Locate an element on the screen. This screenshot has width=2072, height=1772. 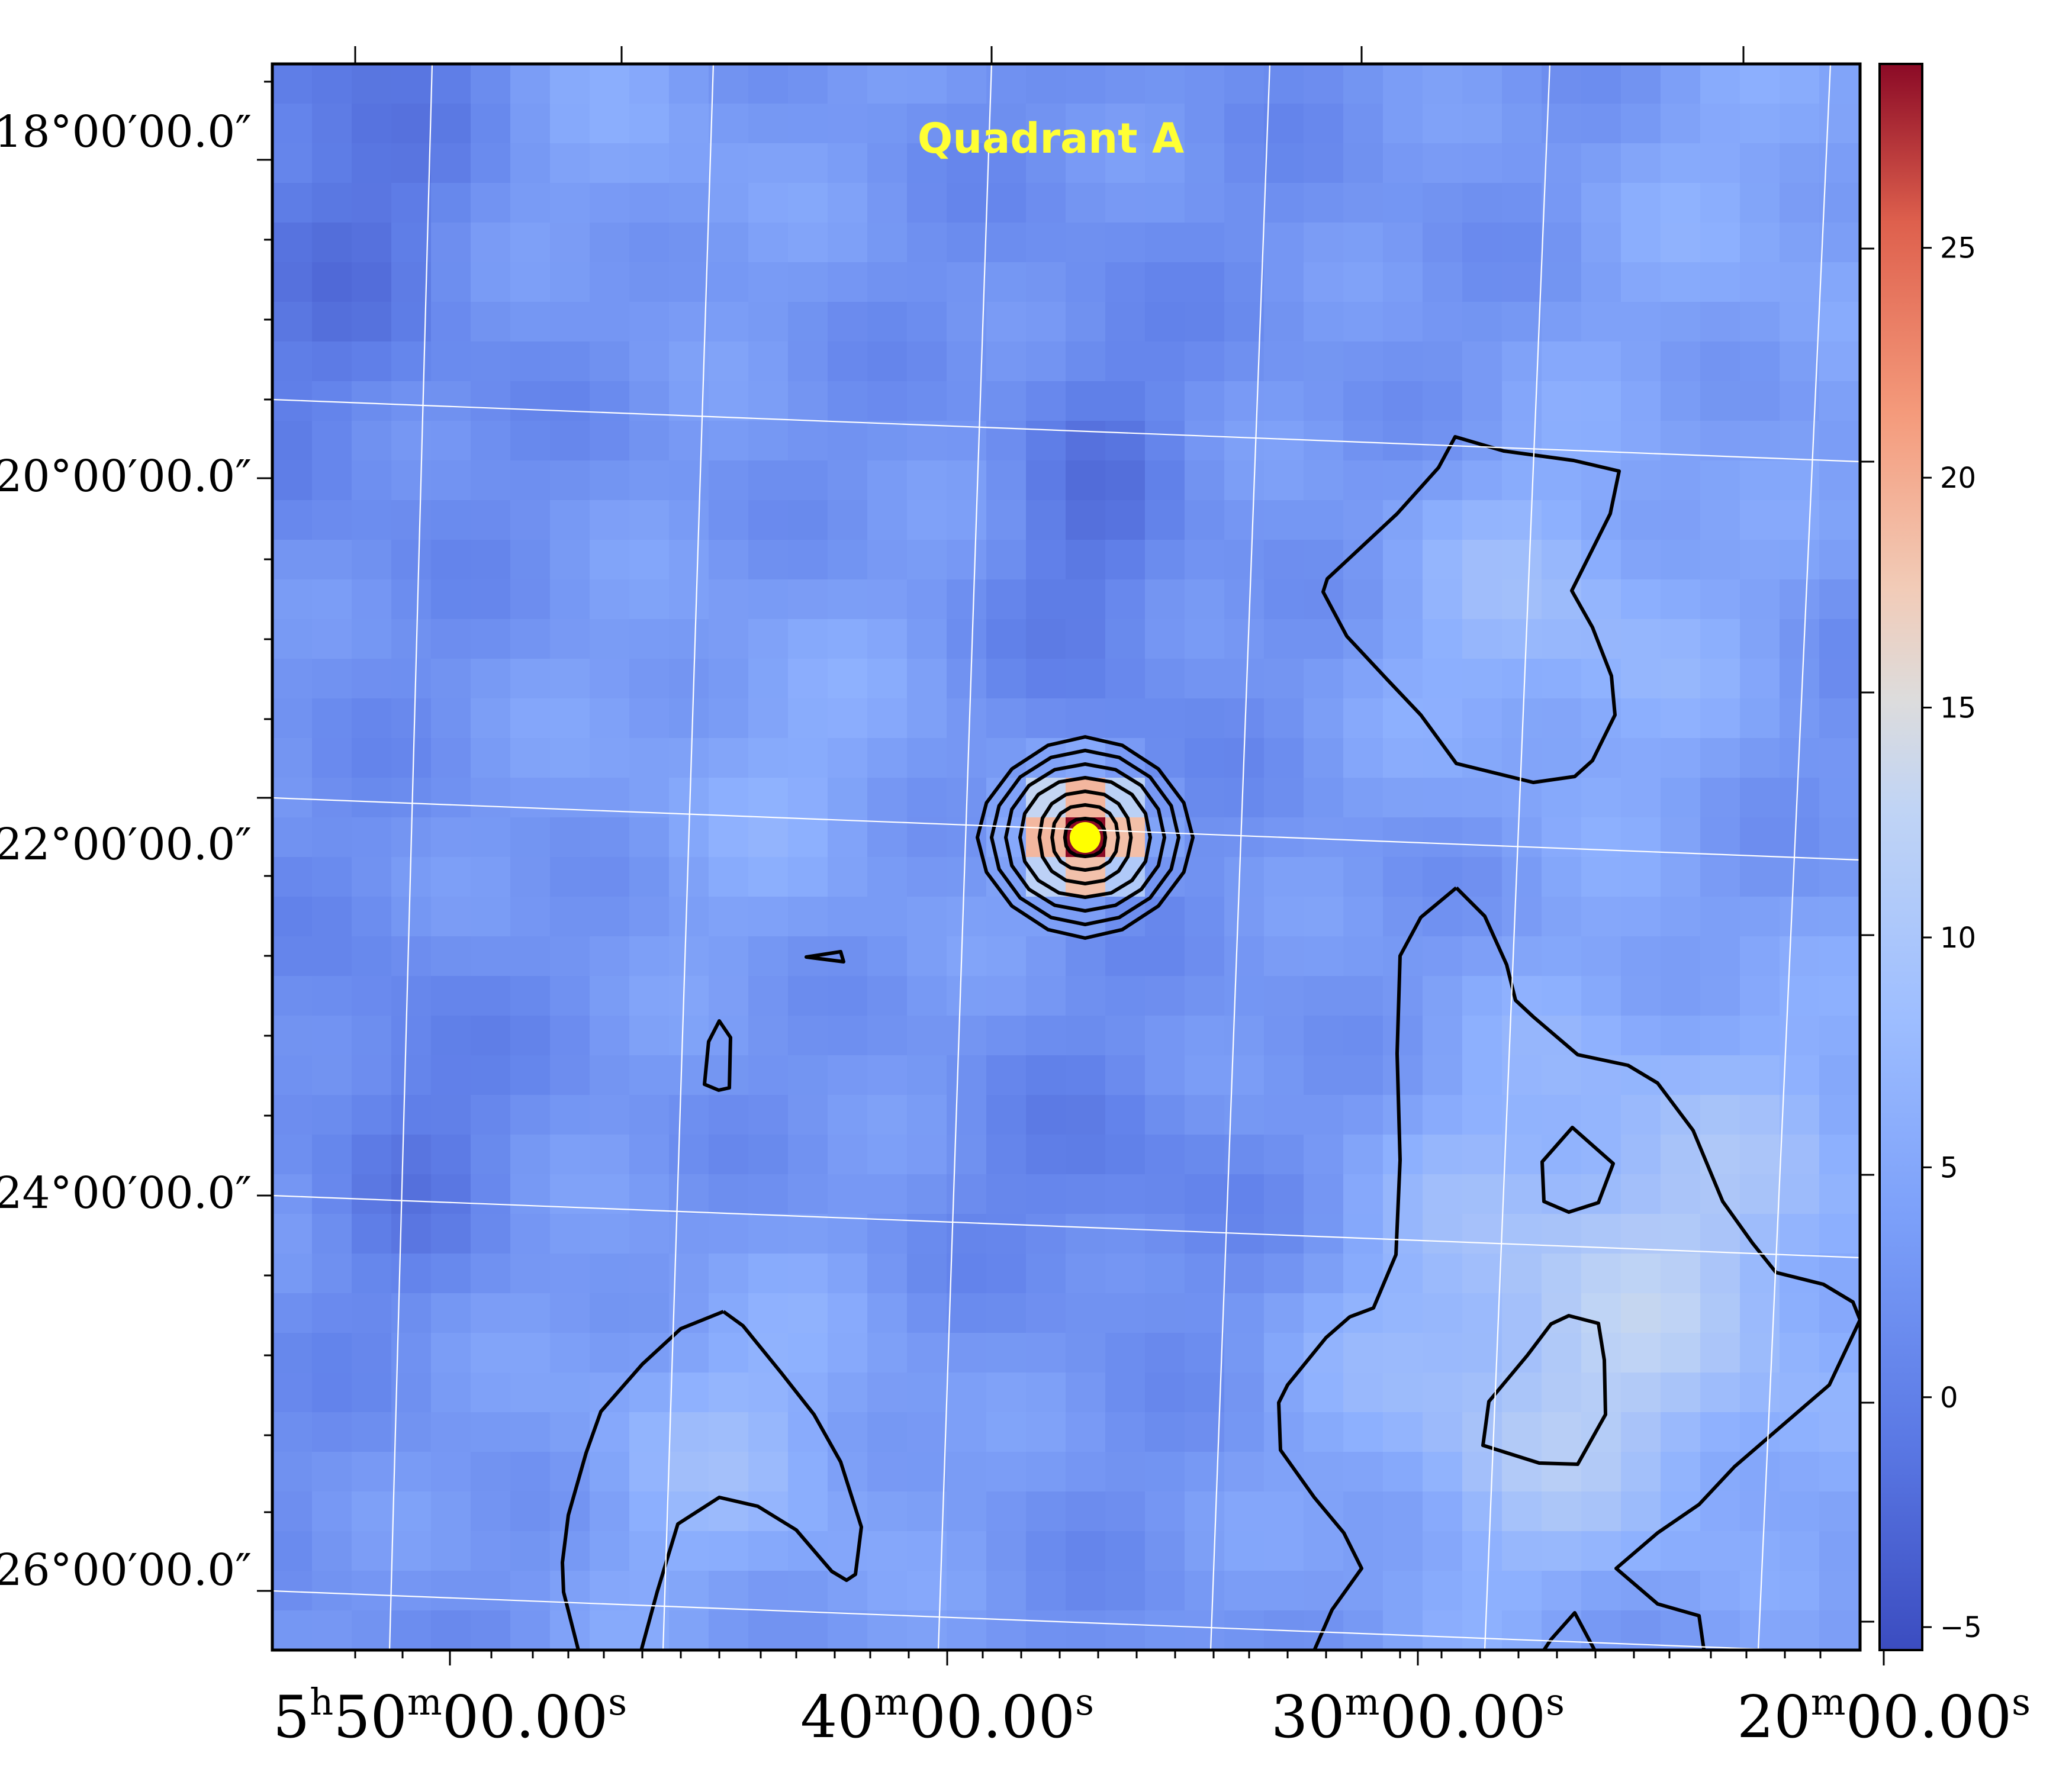
colorbar-tick-label: 15 is located at coordinates (1958, 708).